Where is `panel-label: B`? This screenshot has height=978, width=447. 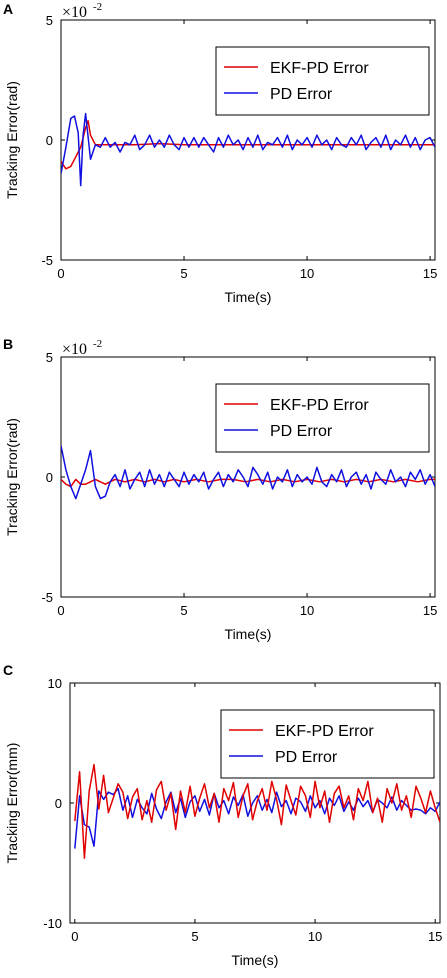
panel-label: B is located at coordinates (8, 344).